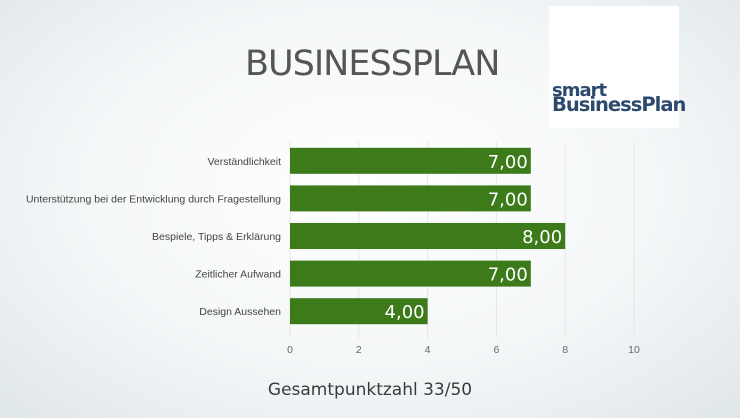  I want to click on x-tick-label: 10, so click(634, 350).